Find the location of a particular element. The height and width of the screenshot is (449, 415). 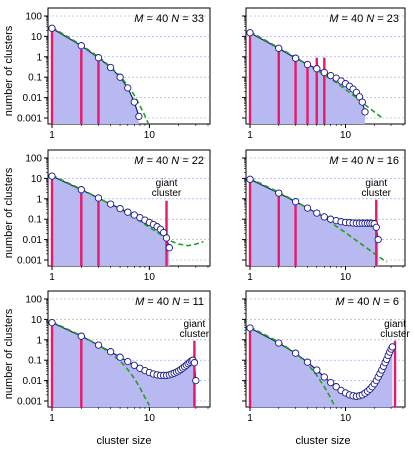

panel-annotation: M = 40 N = 22 is located at coordinates (169, 161).